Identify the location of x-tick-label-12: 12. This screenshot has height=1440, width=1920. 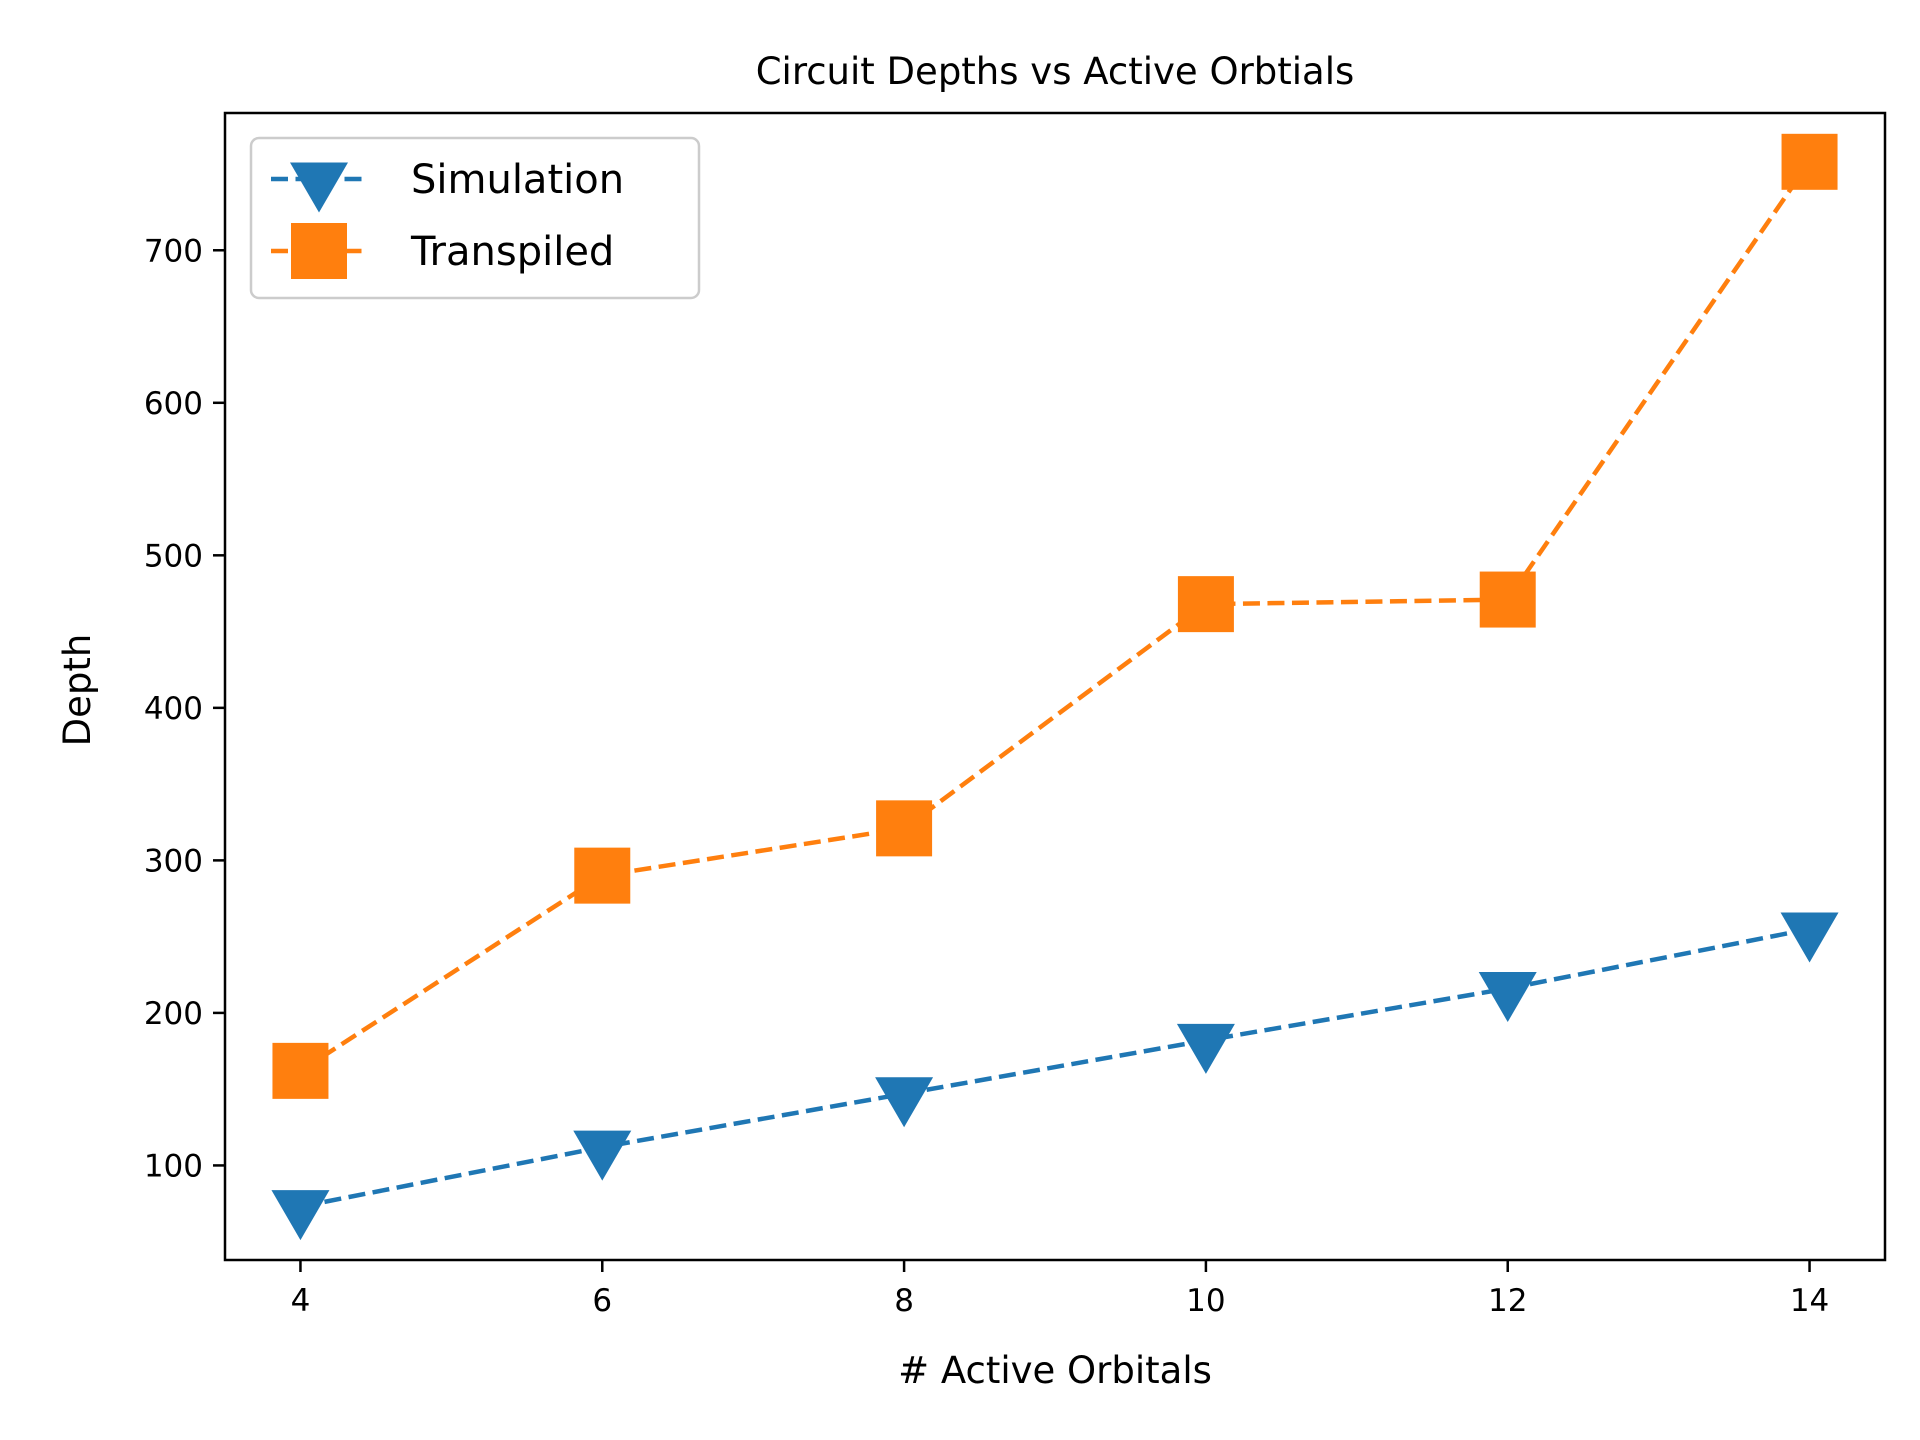
(1507, 1301).